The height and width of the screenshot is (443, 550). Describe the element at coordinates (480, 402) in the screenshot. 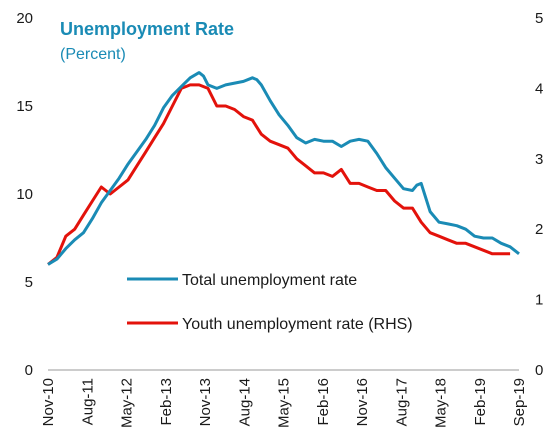

I see `x-tick-label: Feb-19` at that location.